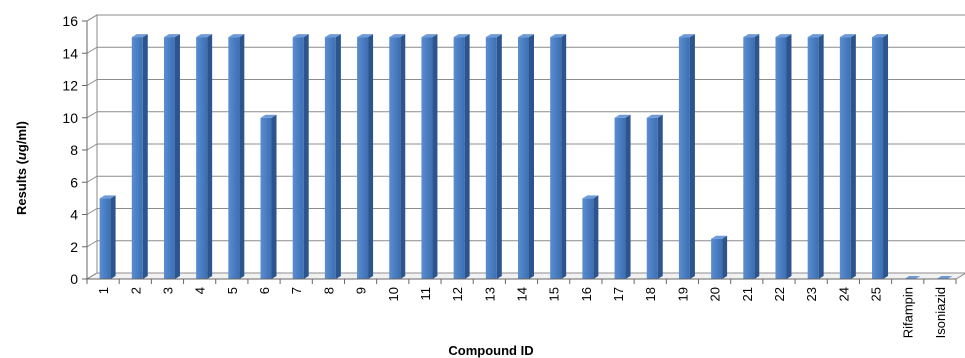 Image resolution: width=965 pixels, height=358 pixels. I want to click on x-tick-label: 1, so click(103, 290).